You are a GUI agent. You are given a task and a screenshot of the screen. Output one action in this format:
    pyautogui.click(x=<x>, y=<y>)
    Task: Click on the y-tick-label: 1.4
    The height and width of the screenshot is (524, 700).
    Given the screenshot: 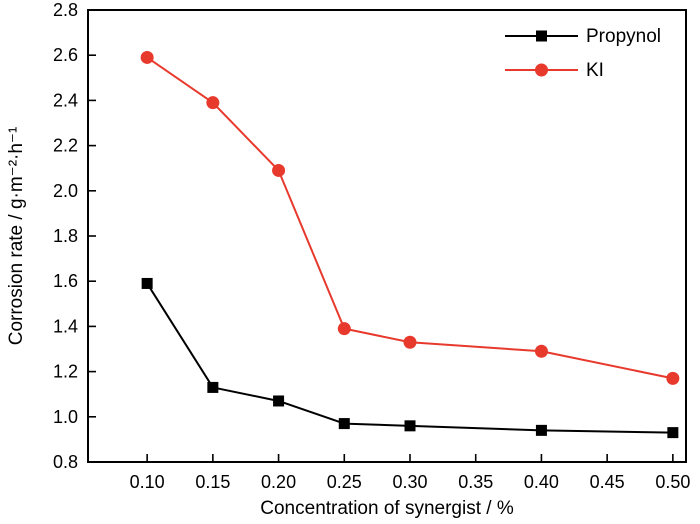 What is the action you would take?
    pyautogui.click(x=65, y=326)
    